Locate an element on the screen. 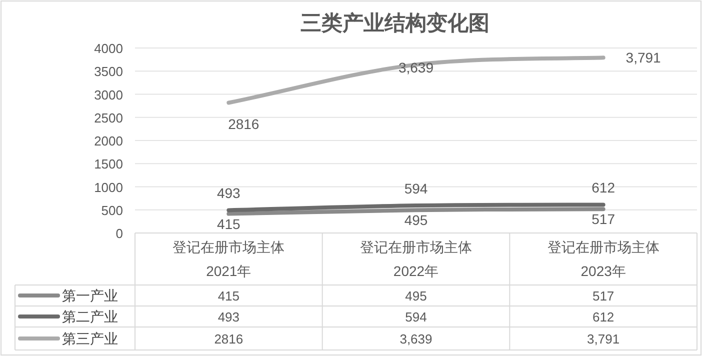 The width and height of the screenshot is (702, 356). x-tick-label: 登记在册市场主体 2022年 is located at coordinates (416, 259).